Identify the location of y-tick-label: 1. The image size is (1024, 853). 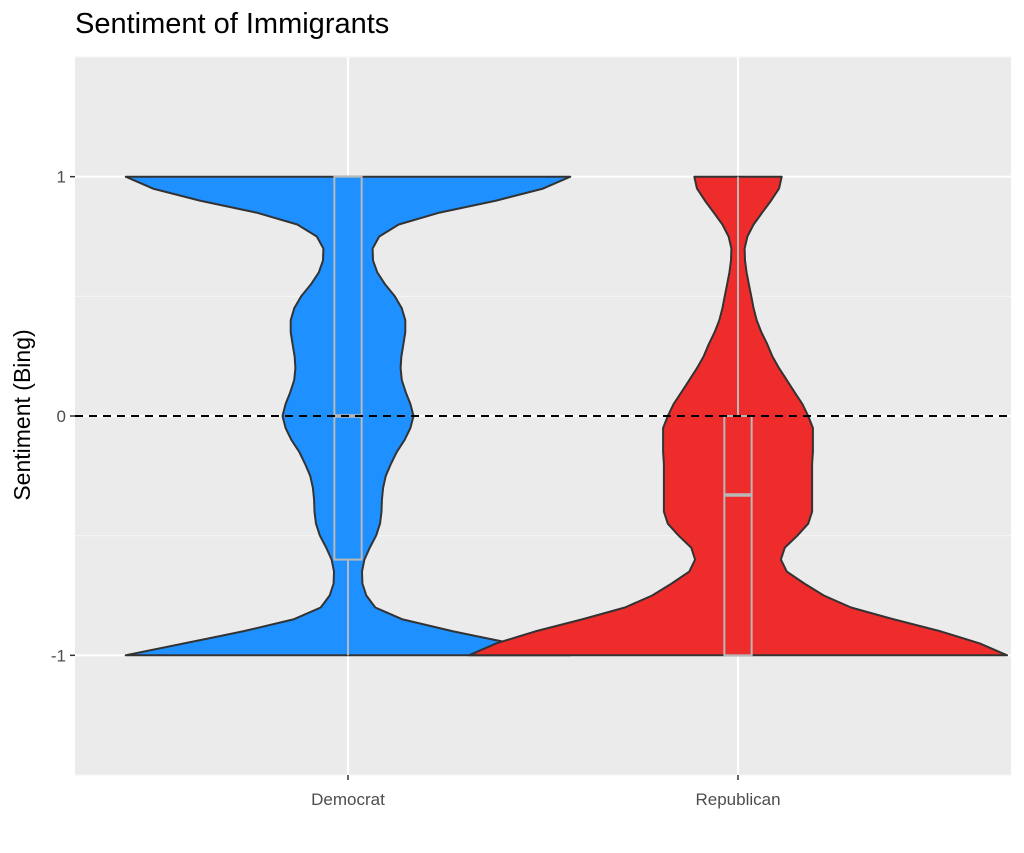
(61, 177).